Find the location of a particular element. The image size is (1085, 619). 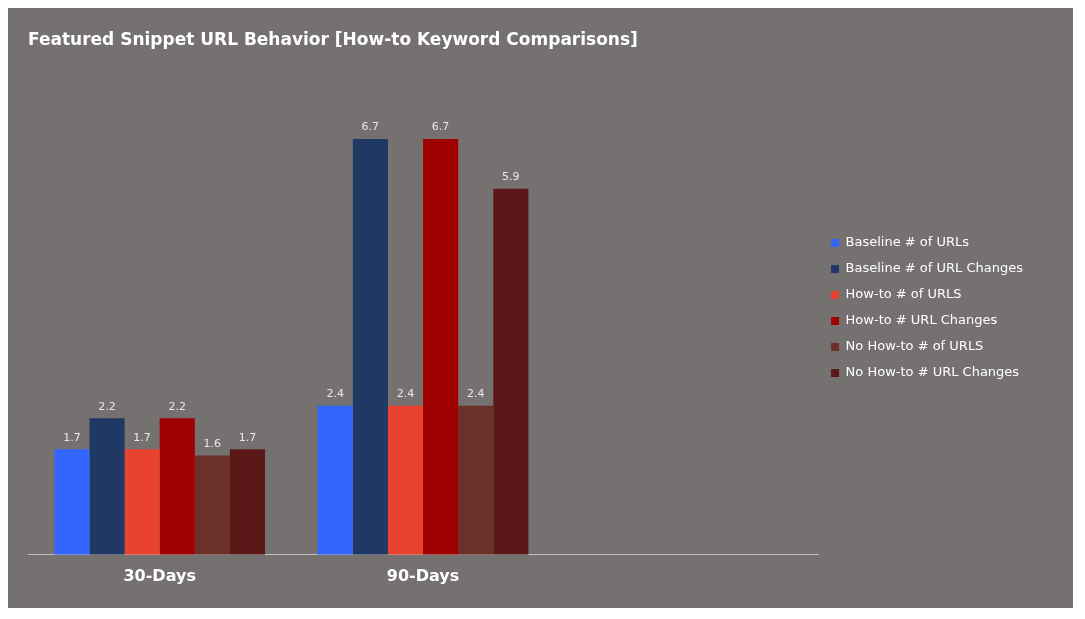

x-tick-label: 30-Days is located at coordinates (159, 575).